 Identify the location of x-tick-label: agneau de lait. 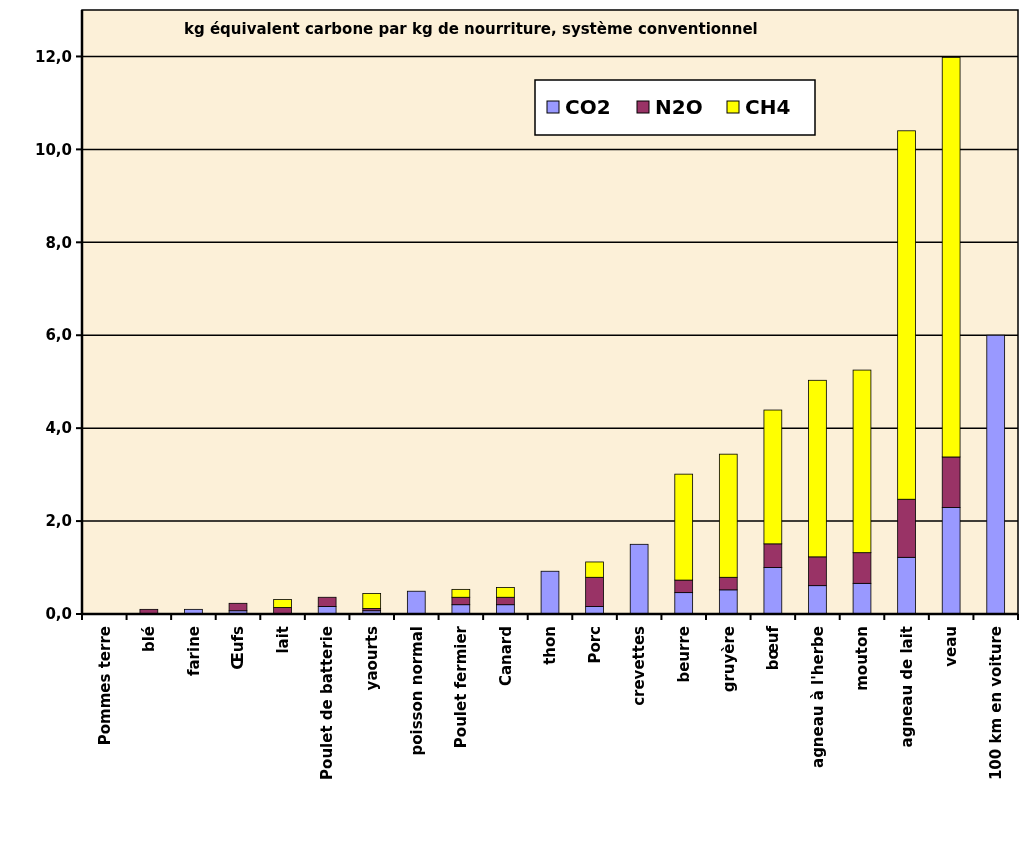
(906, 687).